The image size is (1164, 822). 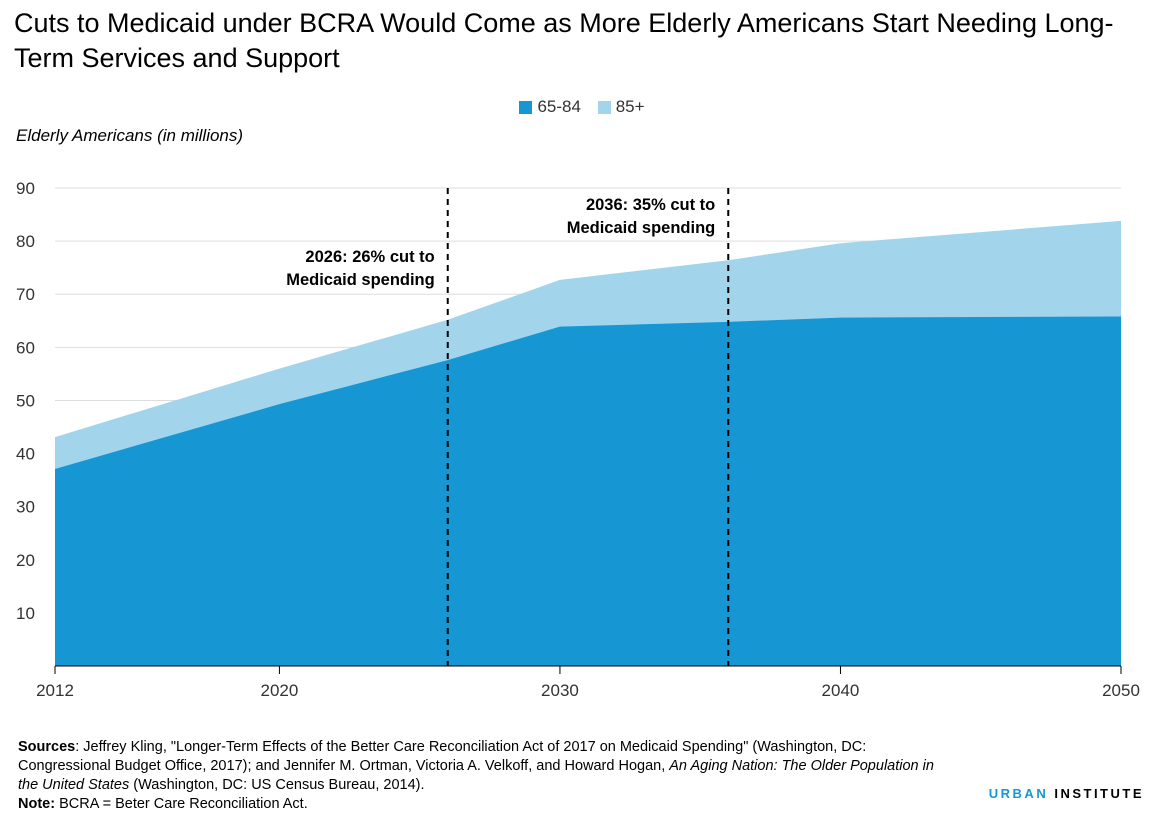 What do you see at coordinates (55, 690) in the screenshot?
I see `x-tick-label-2012: 2012` at bounding box center [55, 690].